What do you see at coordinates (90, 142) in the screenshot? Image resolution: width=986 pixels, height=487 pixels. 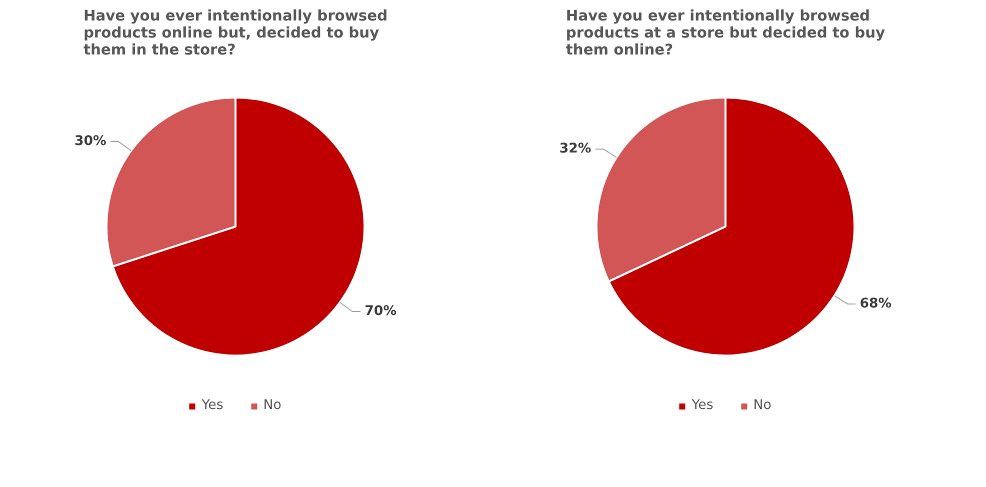 I see `data-label: 30%` at bounding box center [90, 142].